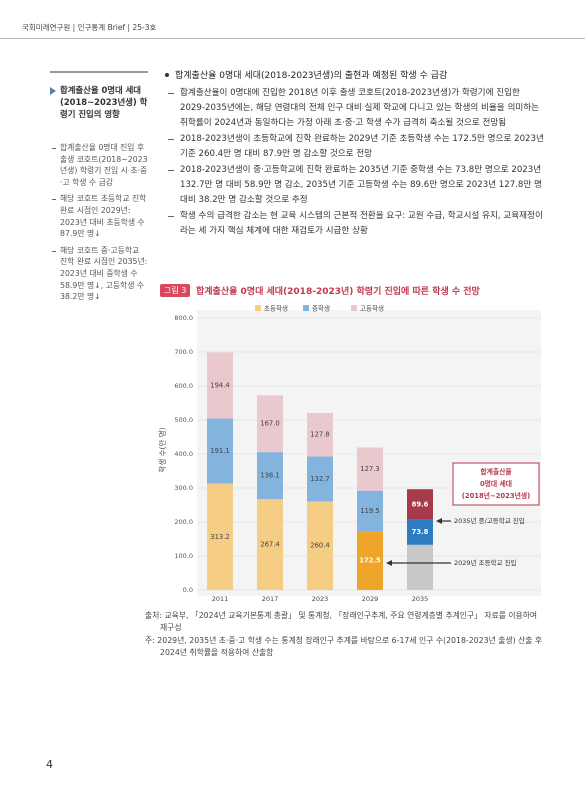 The width and height of the screenshot is (585, 800). I want to click on annotation-text: (2018년~2023년생), so click(496, 495).